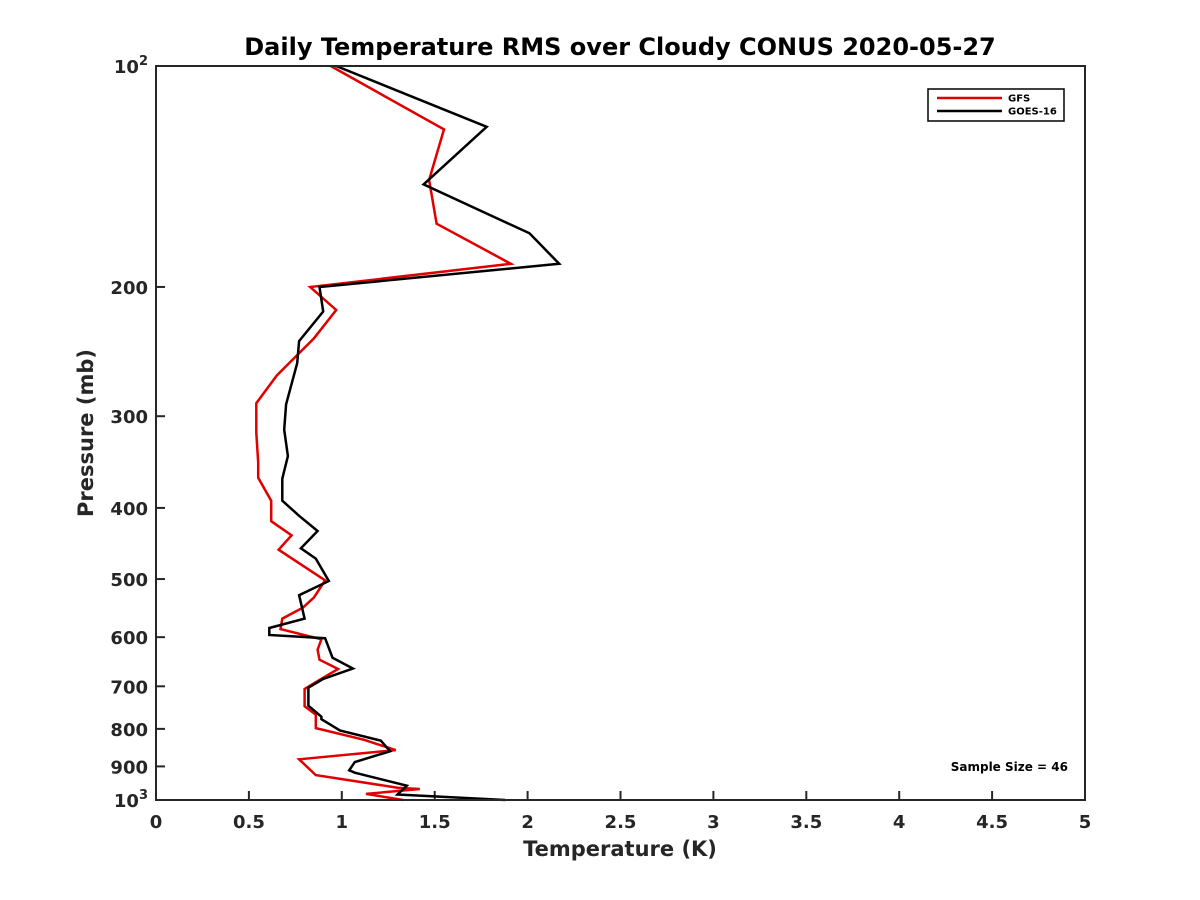 This screenshot has width=1200, height=900. What do you see at coordinates (129, 767) in the screenshot?
I see `y-tick-label: 900` at bounding box center [129, 767].